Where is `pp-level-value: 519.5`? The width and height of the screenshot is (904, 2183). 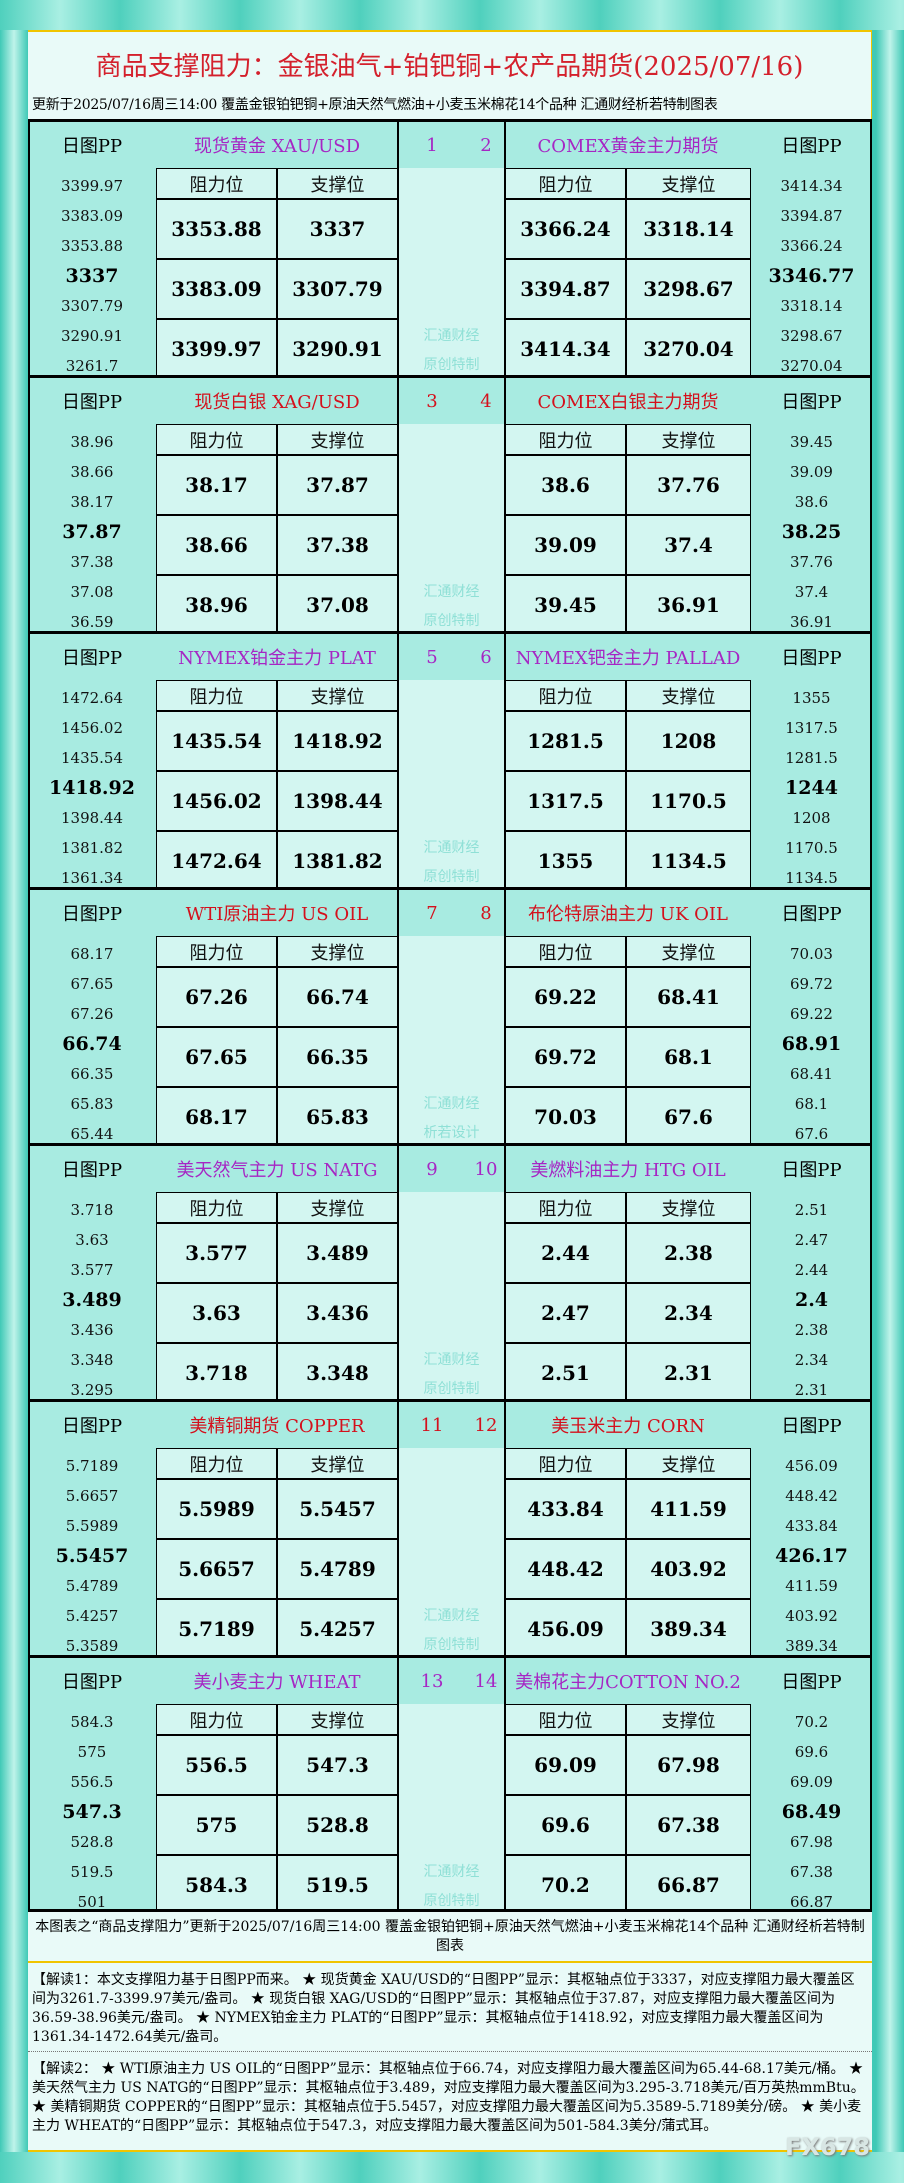 pp-level-value: 519.5 is located at coordinates (92, 1872).